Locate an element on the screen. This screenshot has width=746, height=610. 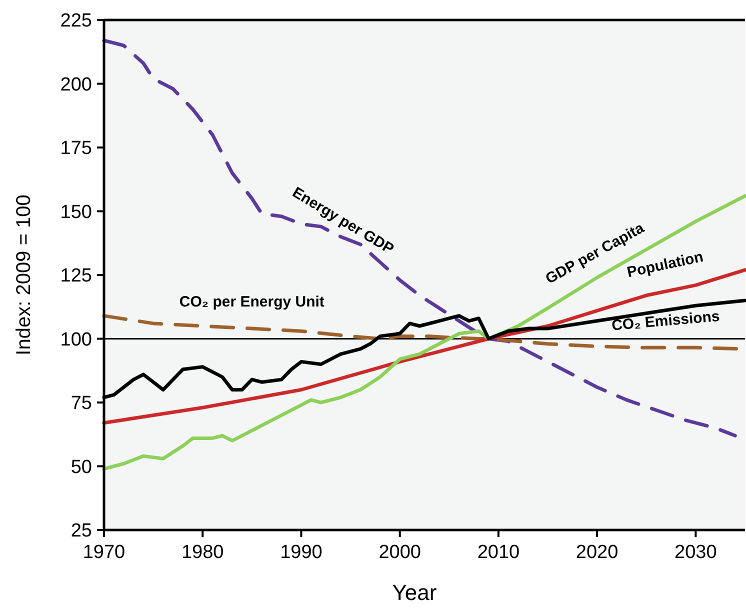
x-tick-label: 1980 is located at coordinates (202, 552).